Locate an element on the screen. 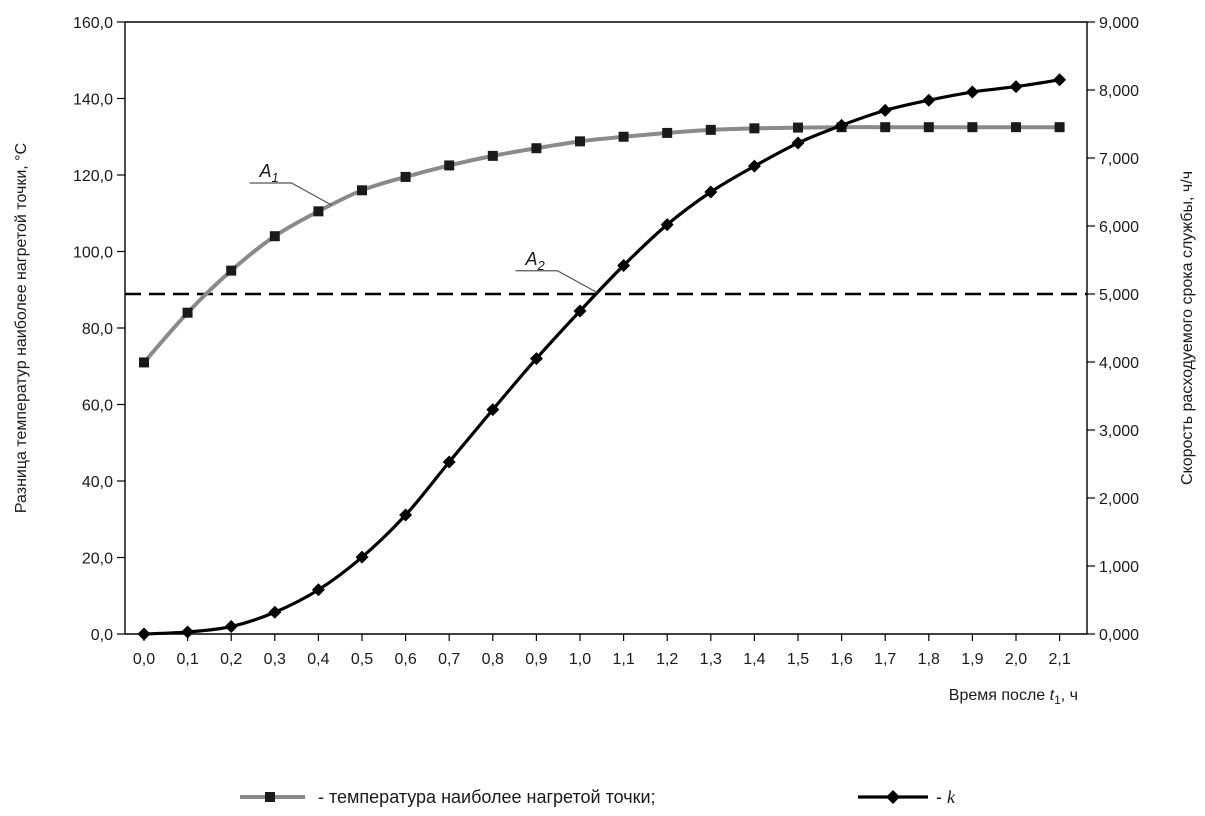  x-tick-label: 1,6 is located at coordinates (841, 659).